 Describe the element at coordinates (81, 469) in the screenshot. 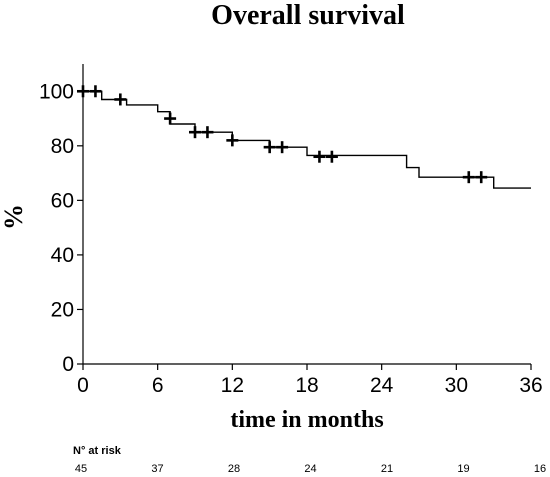

I see `at-risk-count: 45` at that location.